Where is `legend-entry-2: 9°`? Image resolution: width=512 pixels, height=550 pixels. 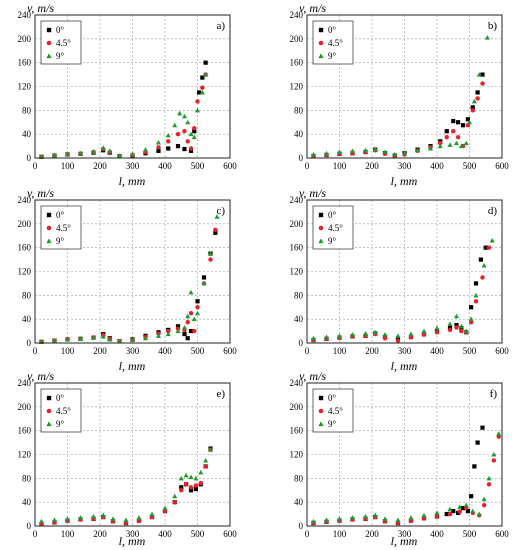 legend-entry-2: 9° is located at coordinates (332, 241).